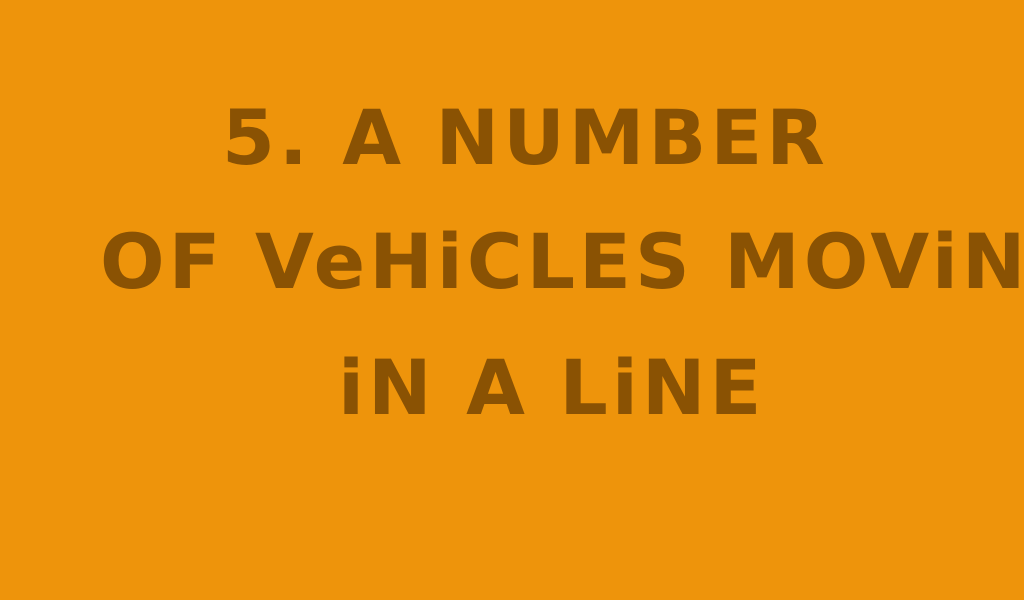 This screenshot has height=600, width=1024. Describe the element at coordinates (525, 137) in the screenshot. I see `slide-title-line-1: 5. A NUMBER` at that location.